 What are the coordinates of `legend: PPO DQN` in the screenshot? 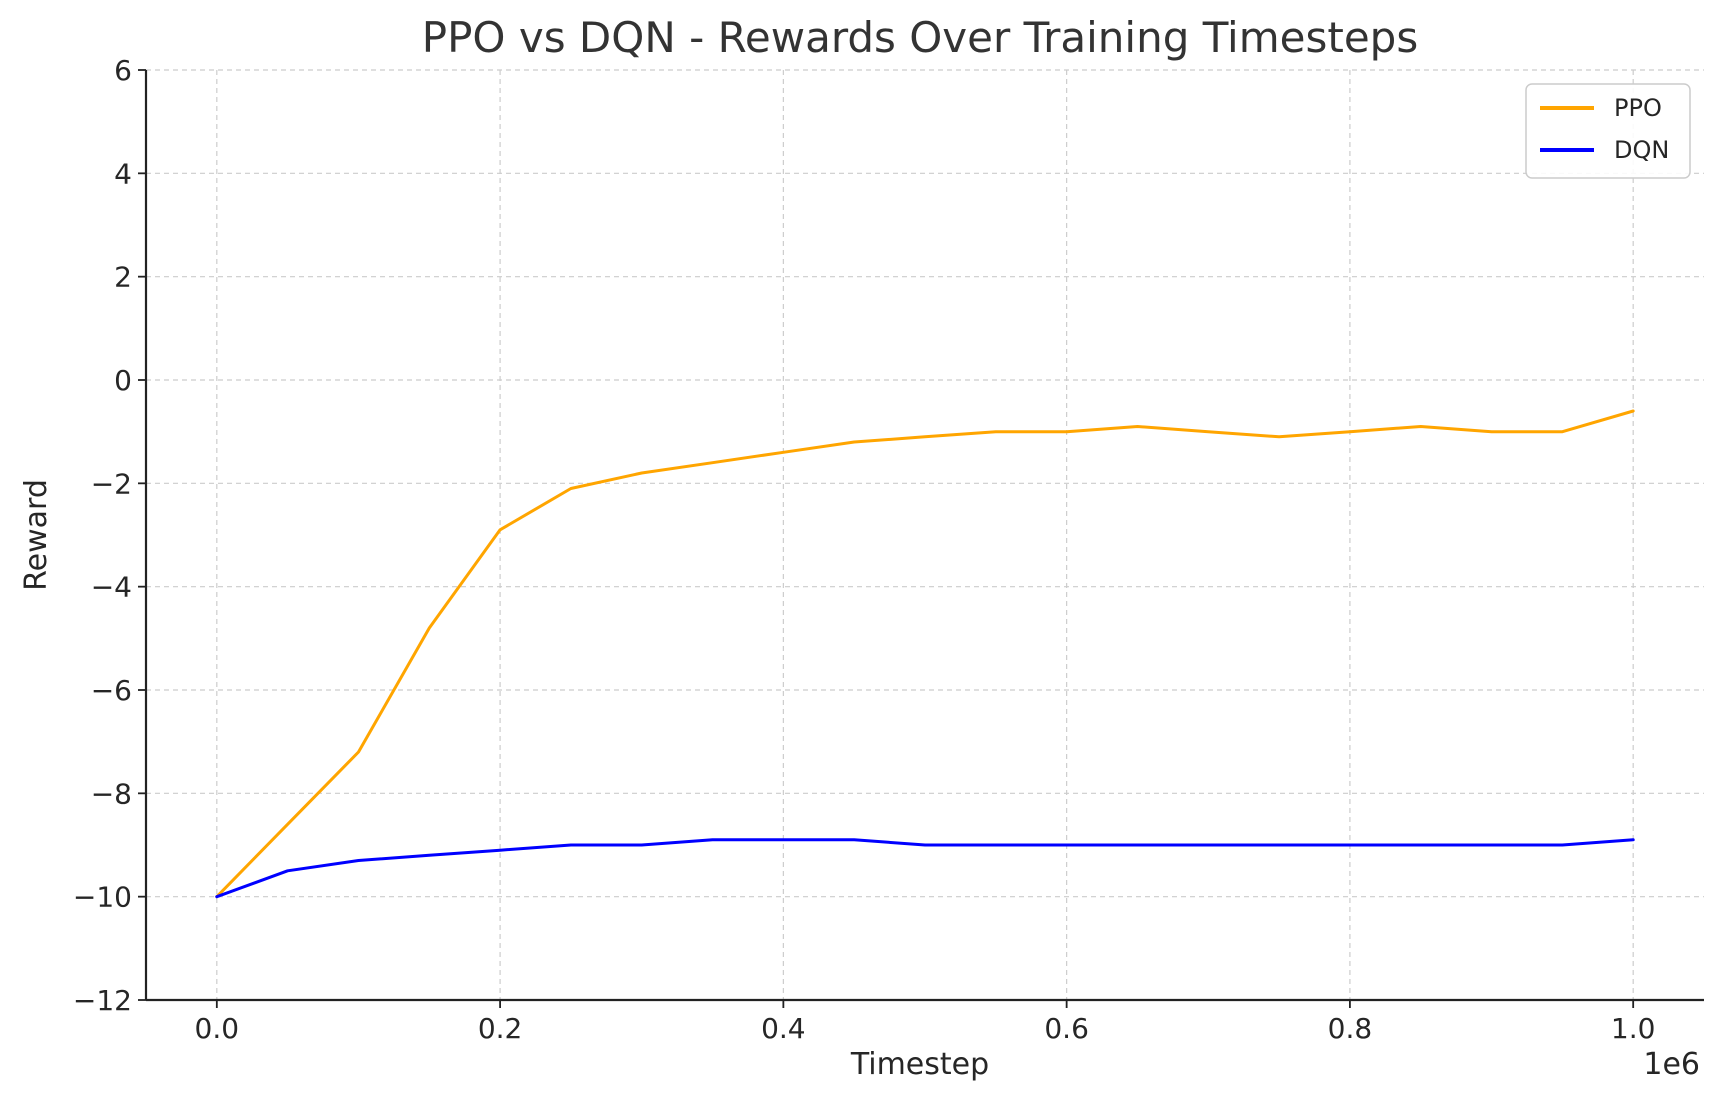 It's located at (1608, 131).